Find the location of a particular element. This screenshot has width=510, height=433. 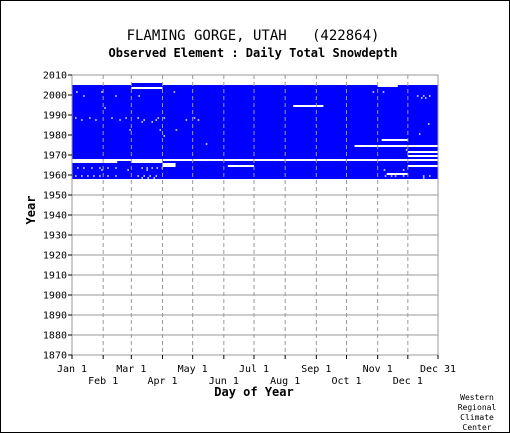

y-tick-label-2000: 2000 is located at coordinates (55, 96).